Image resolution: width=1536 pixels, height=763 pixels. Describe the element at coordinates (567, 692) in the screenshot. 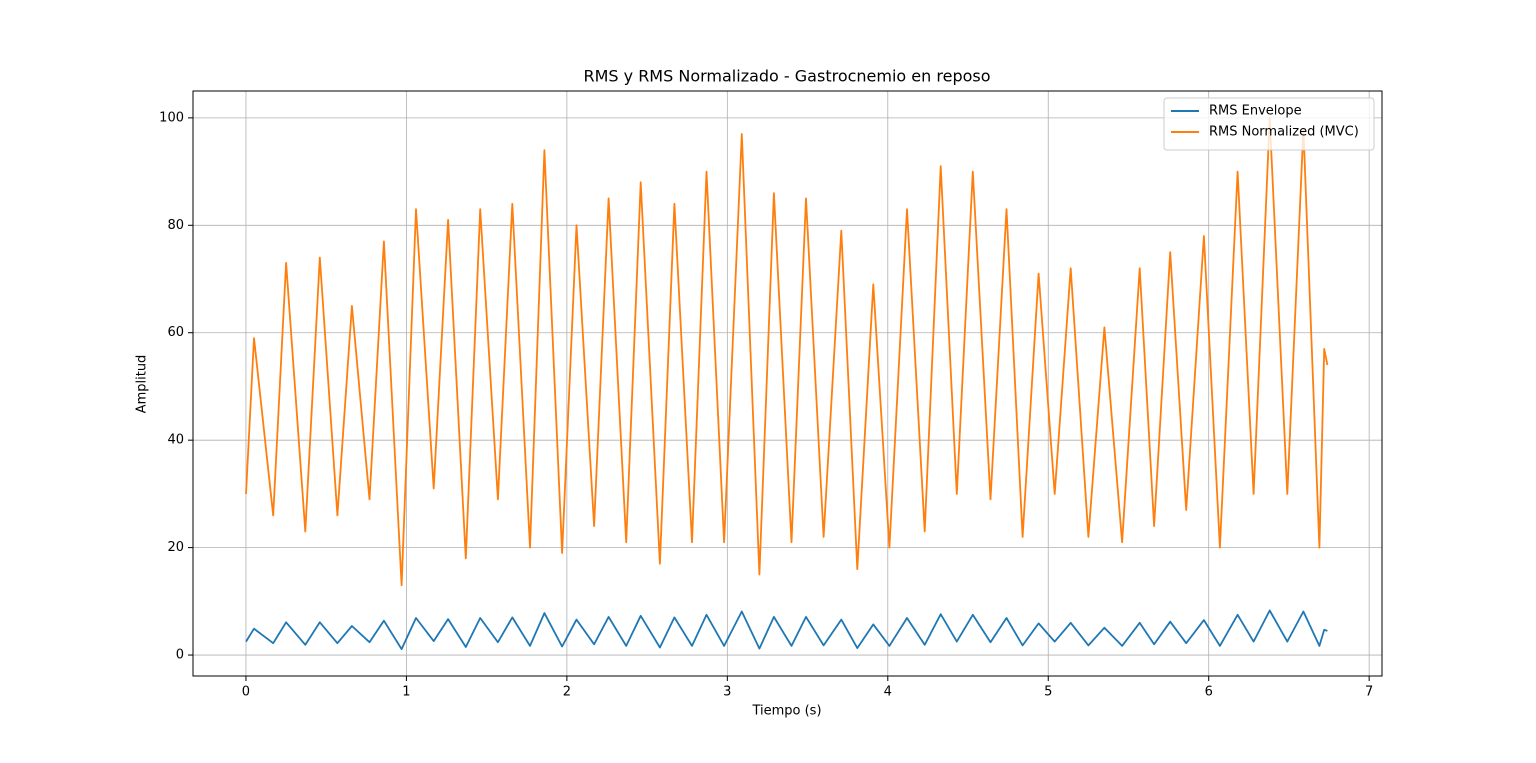

I see `x-tick-label: 2` at that location.